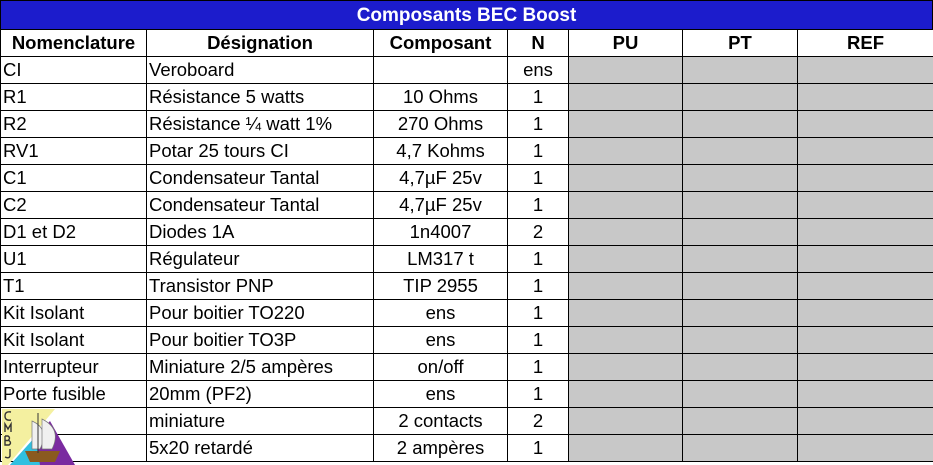 Image resolution: width=933 pixels, height=465 pixels. What do you see at coordinates (440, 394) in the screenshot?
I see `composant-cell: ens` at bounding box center [440, 394].